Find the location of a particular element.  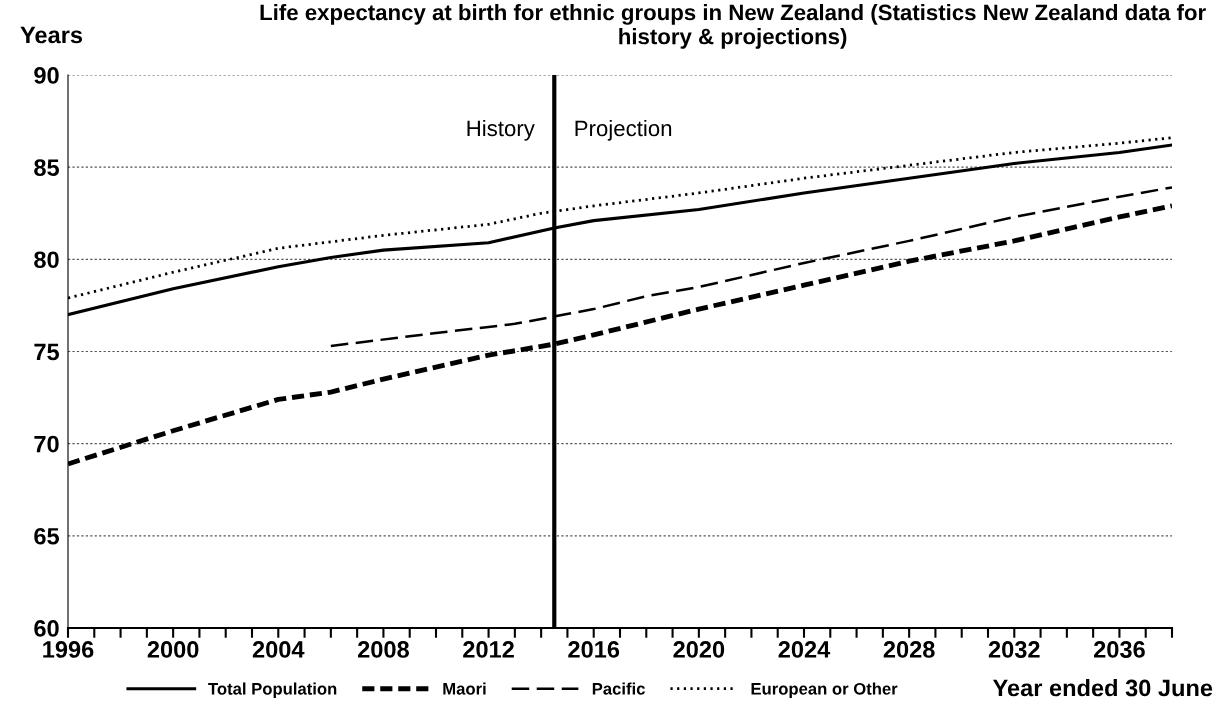

y-tick-label: 80 is located at coordinates (46, 260).